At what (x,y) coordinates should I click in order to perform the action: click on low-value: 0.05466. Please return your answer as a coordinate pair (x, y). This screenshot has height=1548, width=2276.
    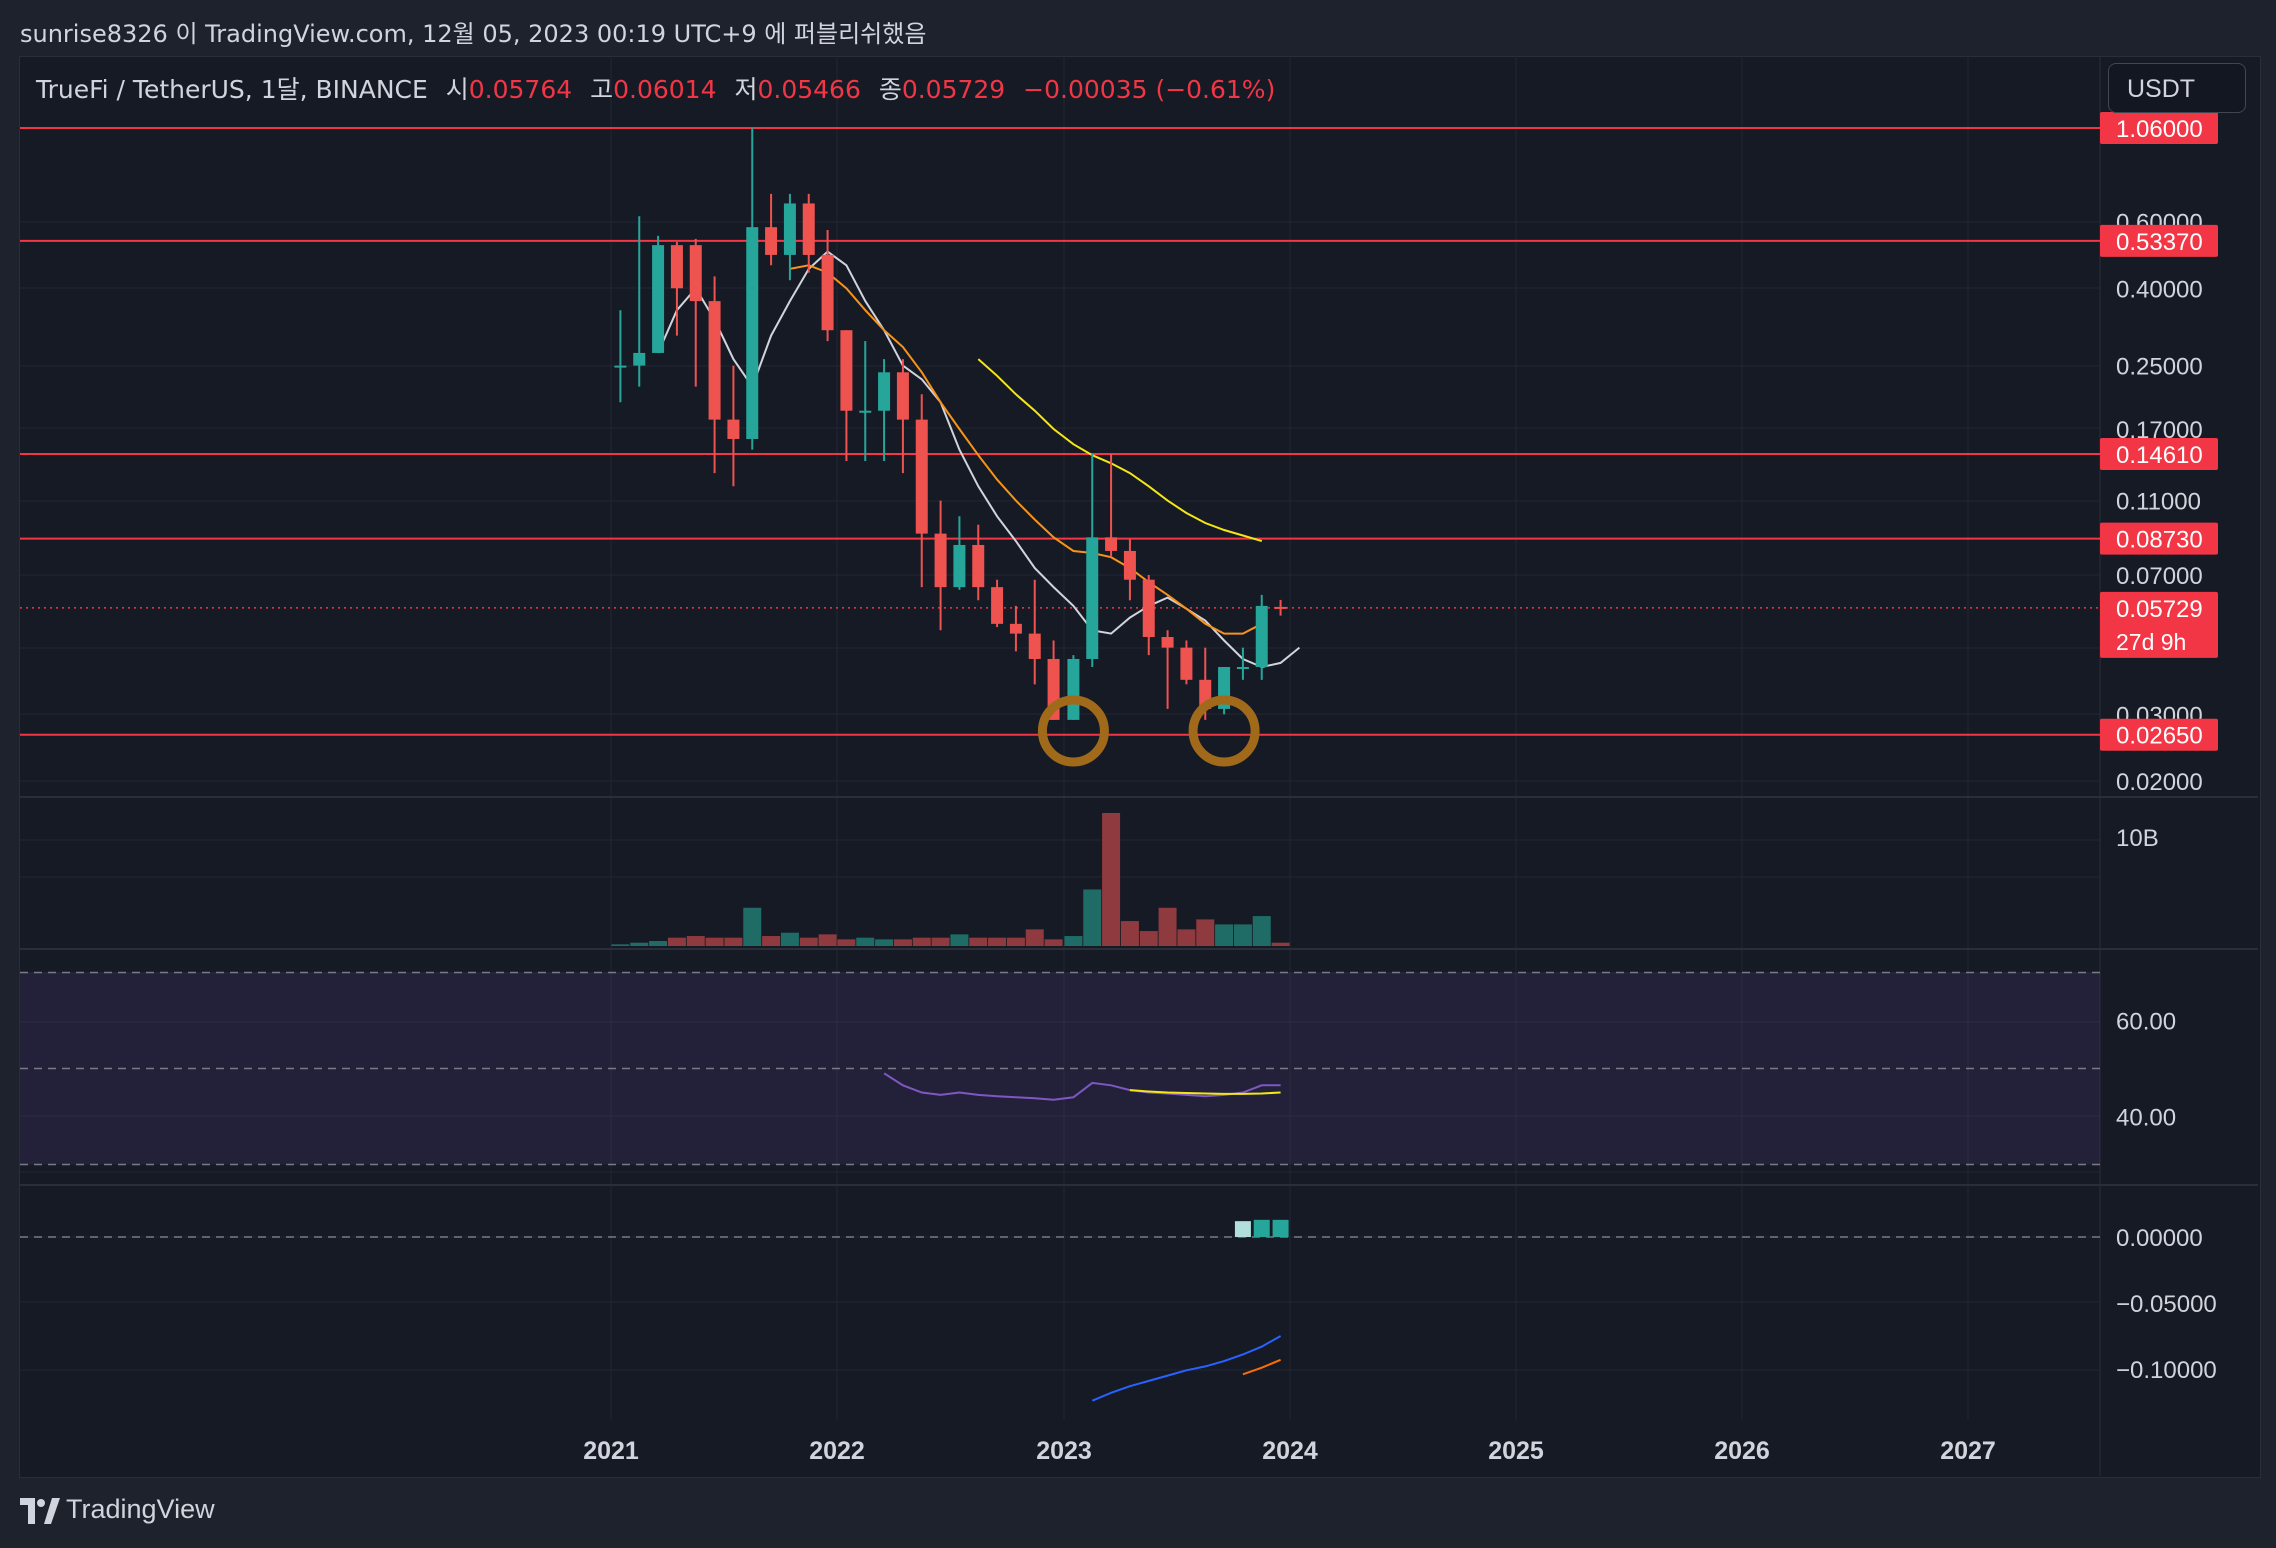
    Looking at the image, I should click on (809, 89).